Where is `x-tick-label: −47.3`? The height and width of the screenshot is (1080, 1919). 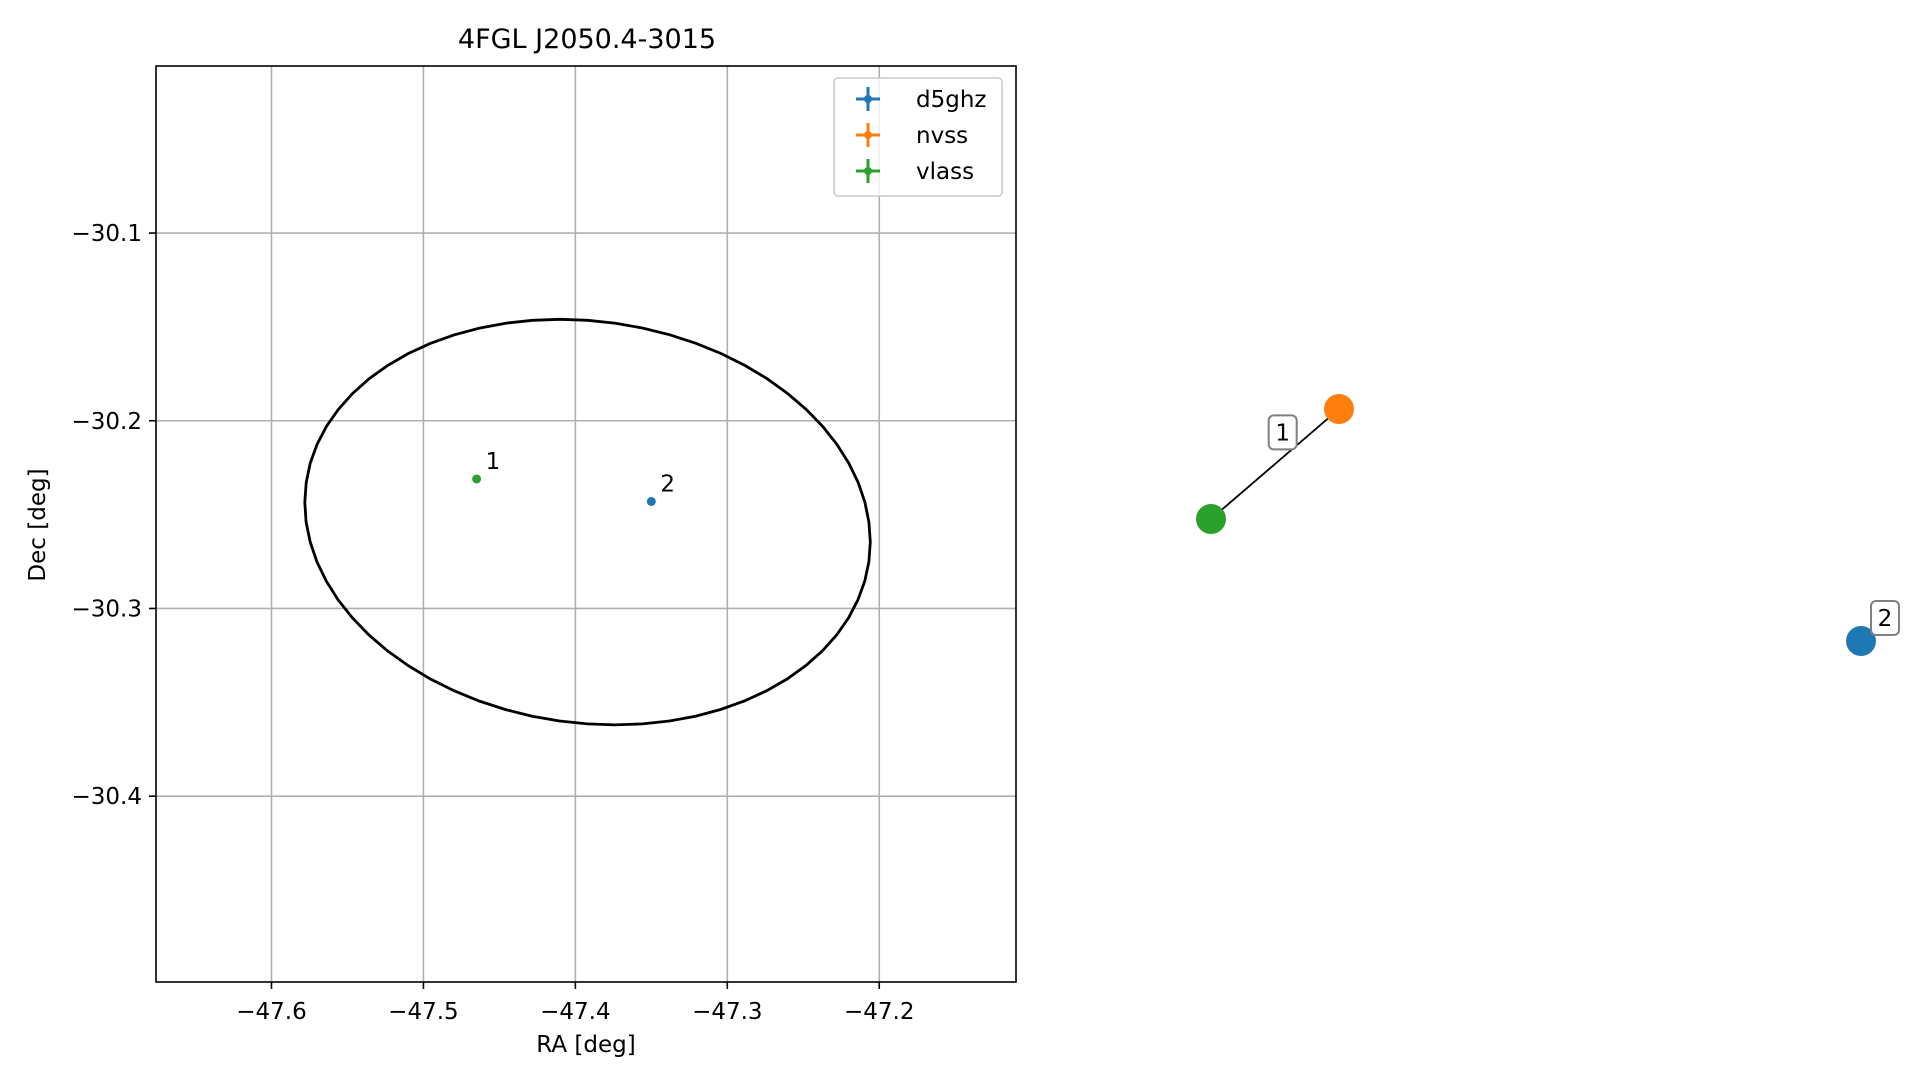
x-tick-label: −47.3 is located at coordinates (727, 1012).